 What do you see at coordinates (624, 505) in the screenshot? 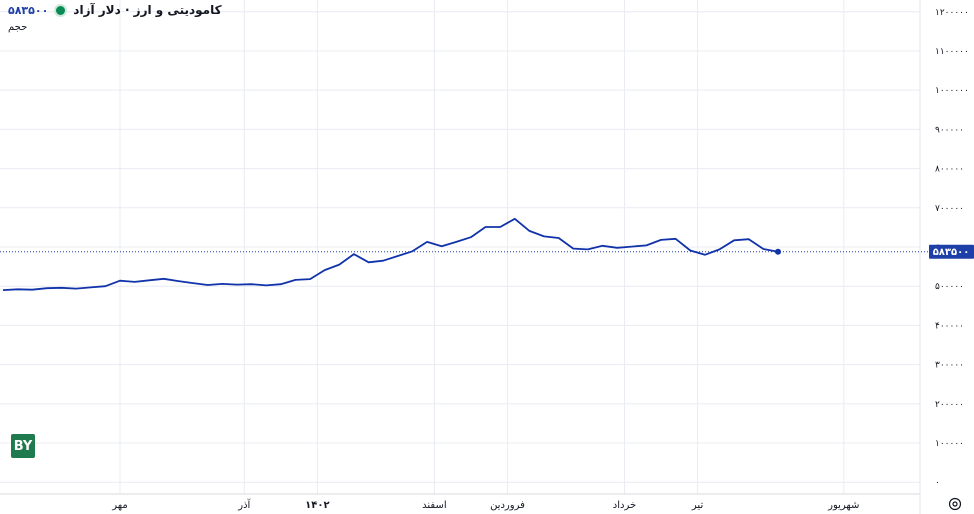
I see `x-tick-label: خرداد` at bounding box center [624, 505].